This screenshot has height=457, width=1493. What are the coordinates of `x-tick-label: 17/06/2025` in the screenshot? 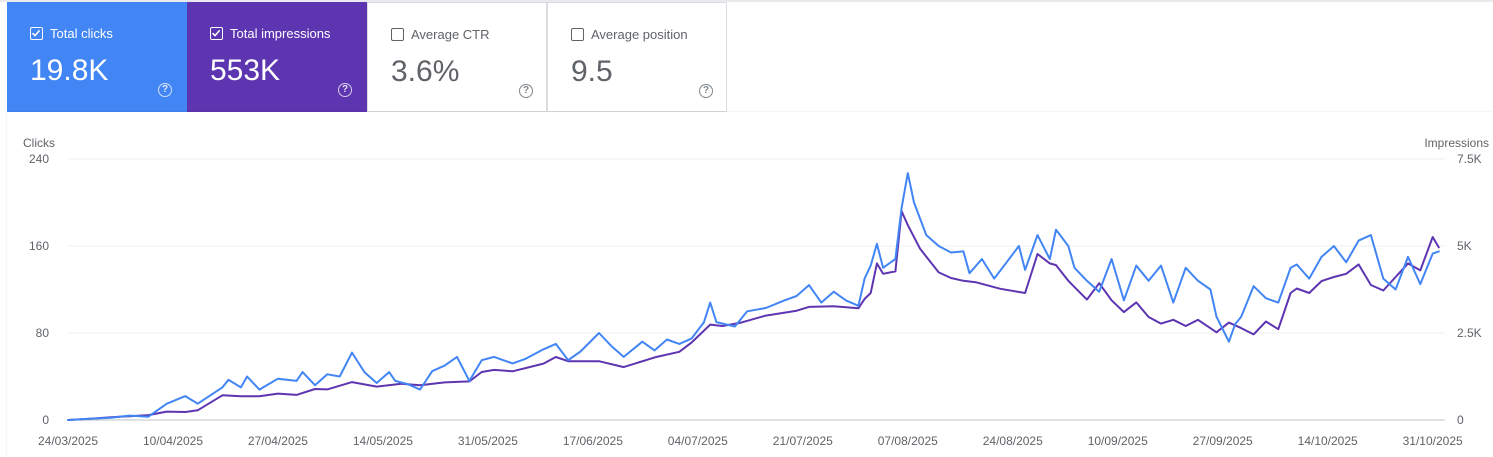 It's located at (593, 441).